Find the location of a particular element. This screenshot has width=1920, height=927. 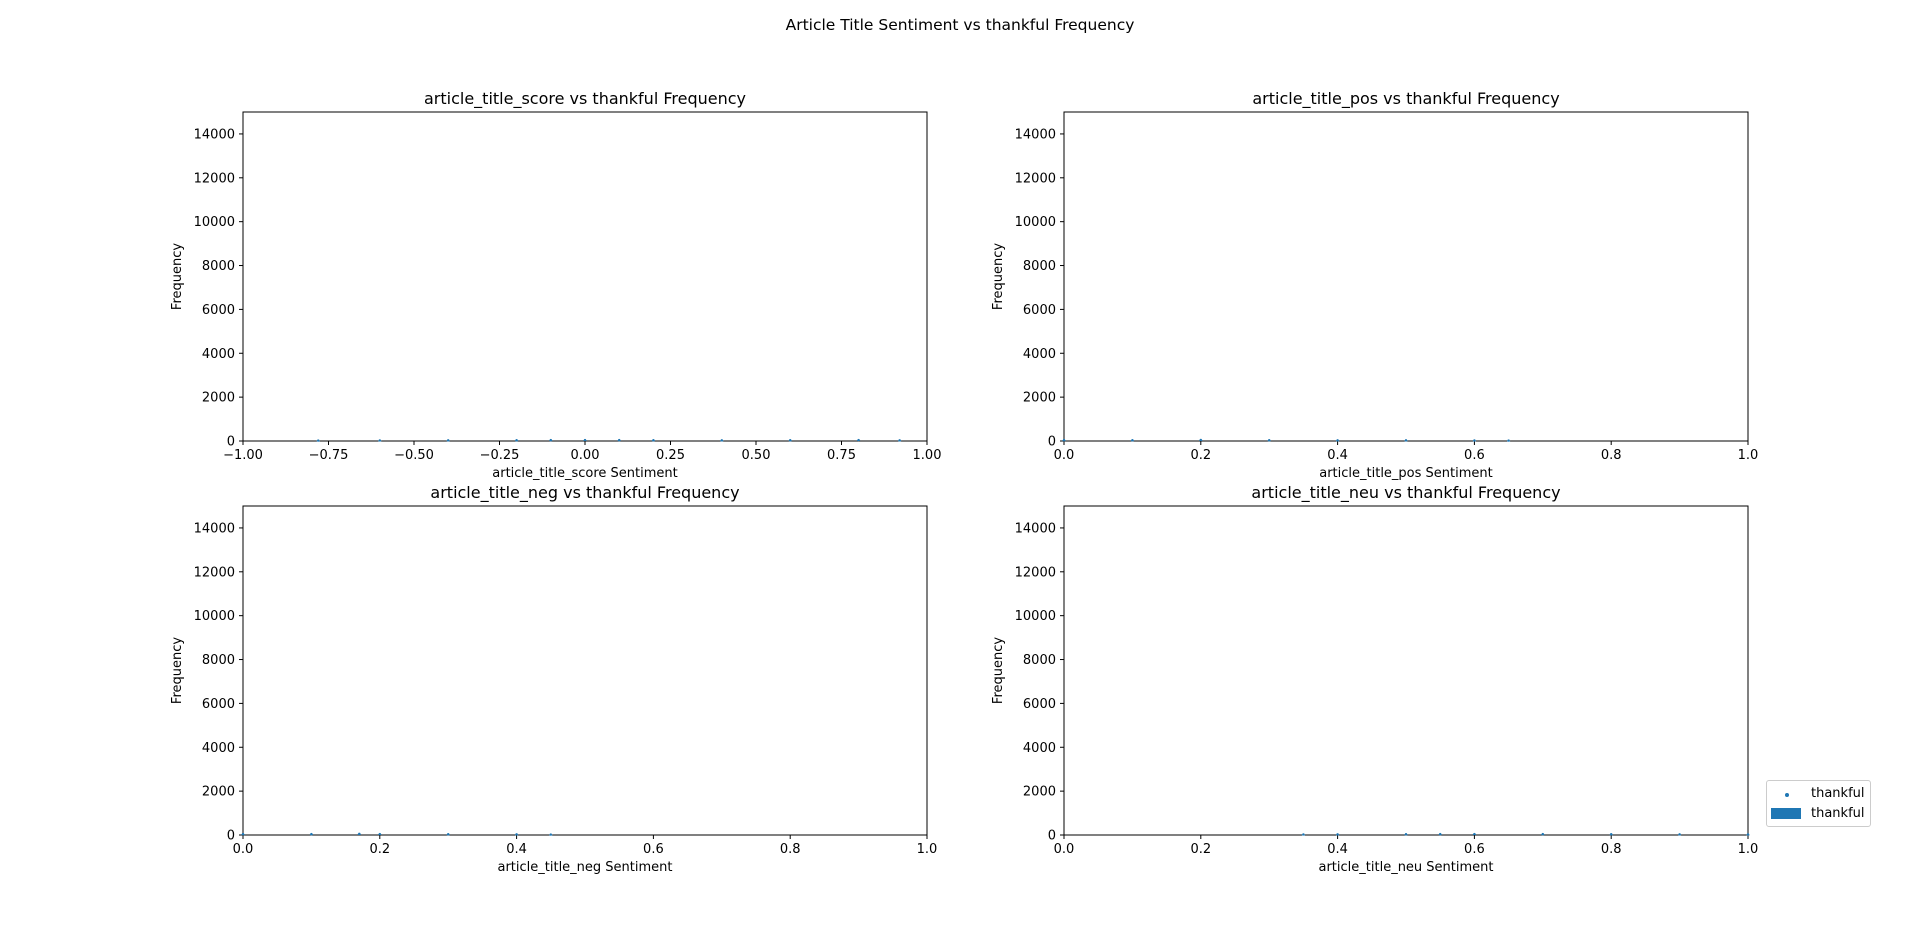

x-tick-label: 0.6 is located at coordinates (653, 849).